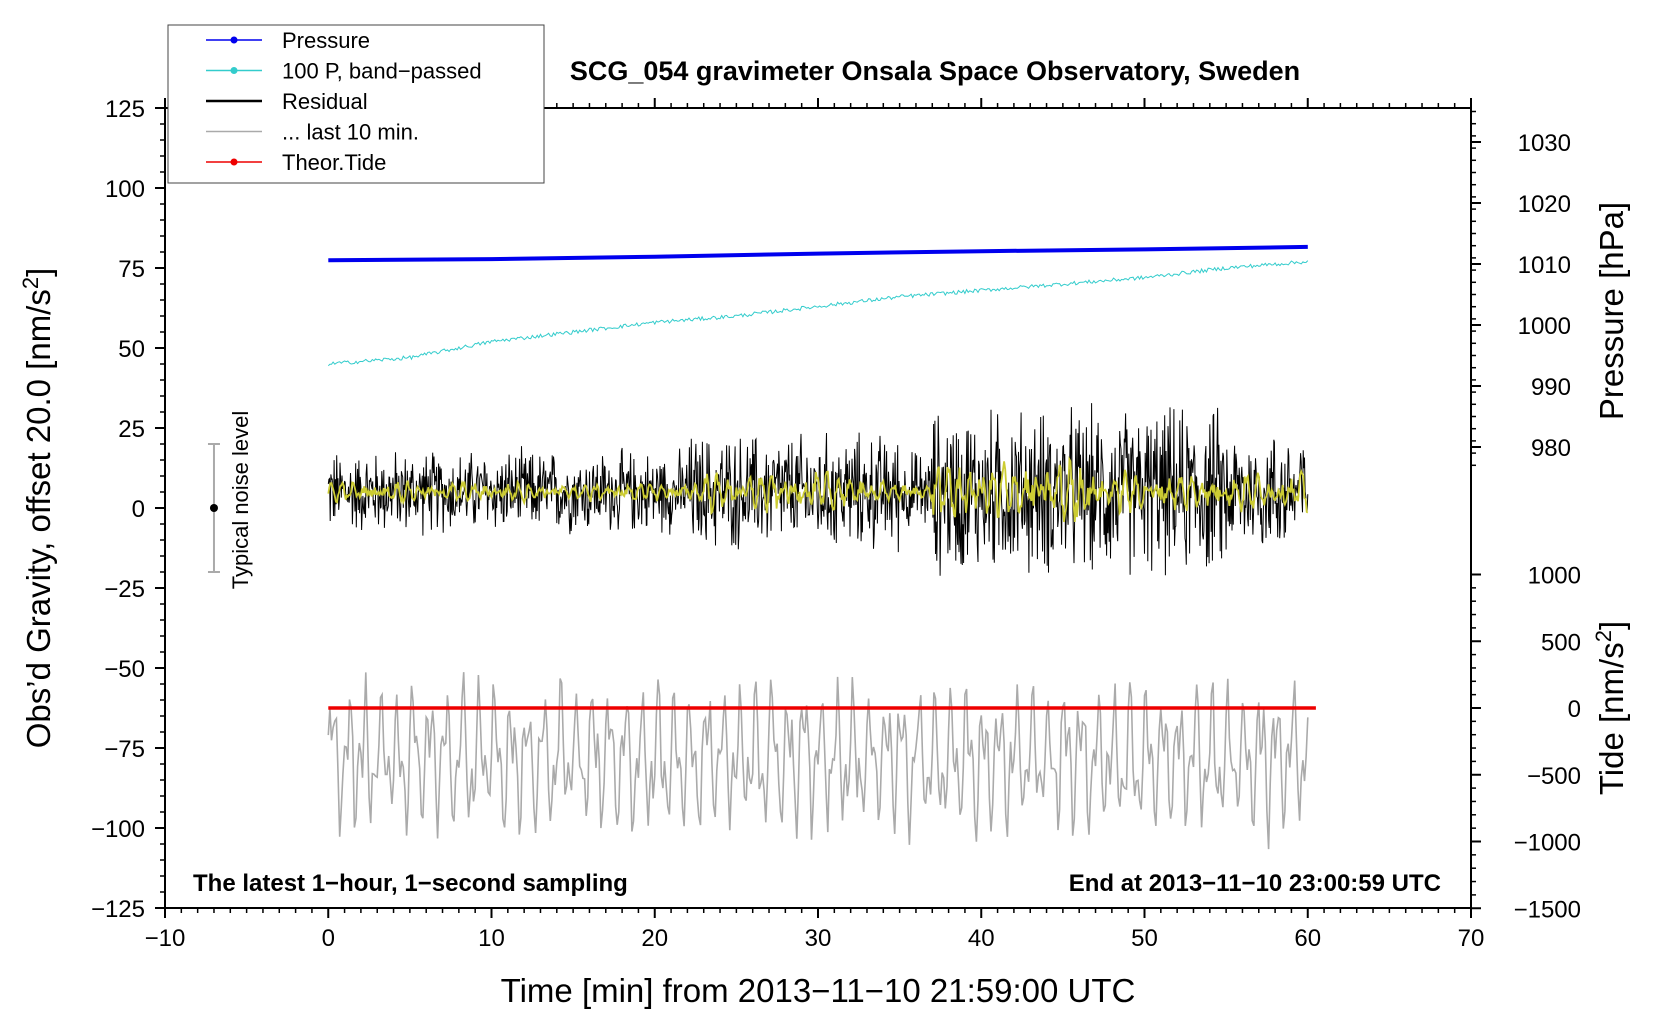 This screenshot has height=1020, width=1660. I want to click on pressure-tick-label: 980, so click(1551, 448).